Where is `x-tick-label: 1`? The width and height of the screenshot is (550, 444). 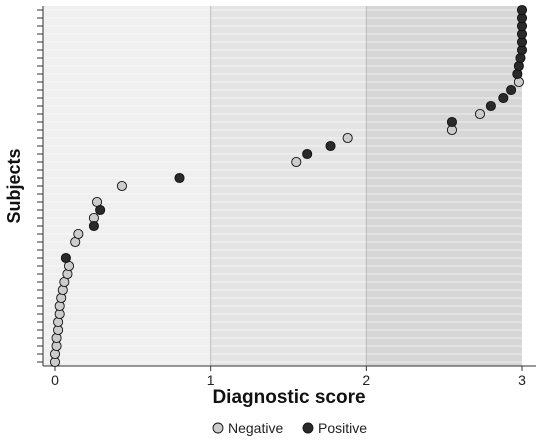 x-tick-label: 1 is located at coordinates (211, 380).